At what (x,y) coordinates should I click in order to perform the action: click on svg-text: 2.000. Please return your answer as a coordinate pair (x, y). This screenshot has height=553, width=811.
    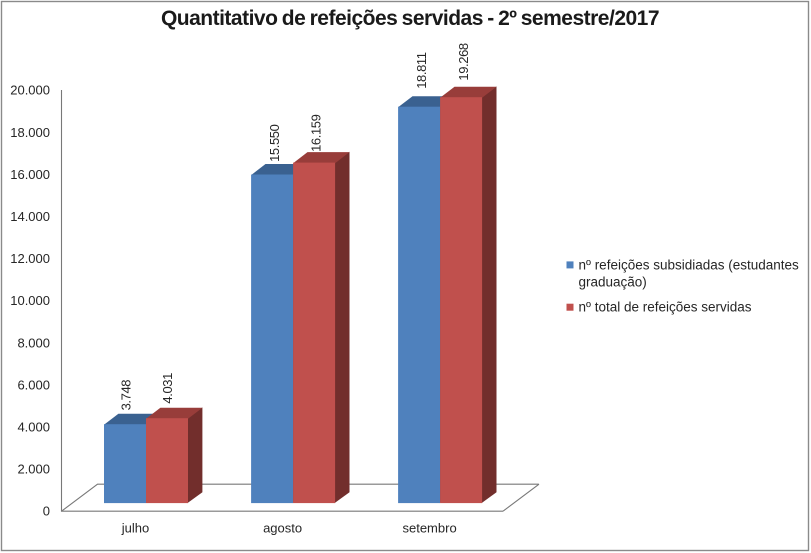
    Looking at the image, I should click on (33, 469).